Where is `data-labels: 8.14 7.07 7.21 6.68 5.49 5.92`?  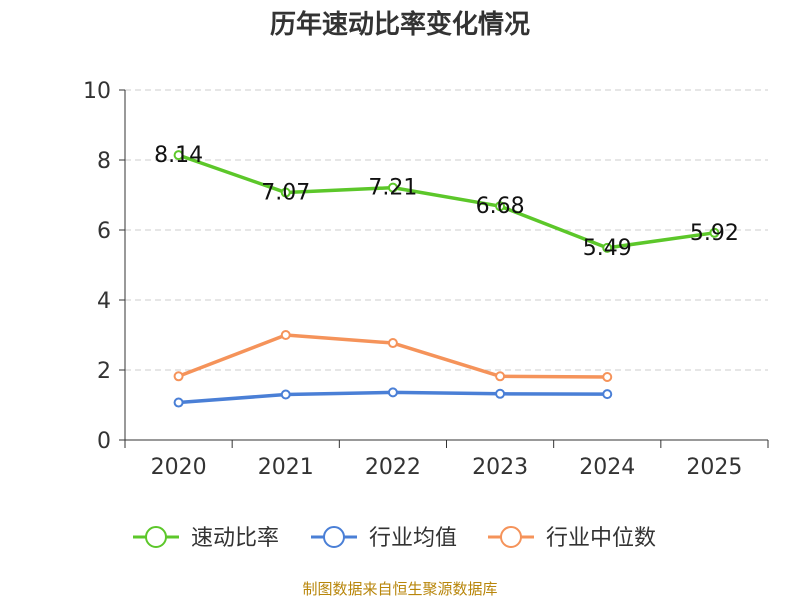
data-labels: 8.14 7.07 7.21 6.68 5.49 5.92 is located at coordinates (446, 202).